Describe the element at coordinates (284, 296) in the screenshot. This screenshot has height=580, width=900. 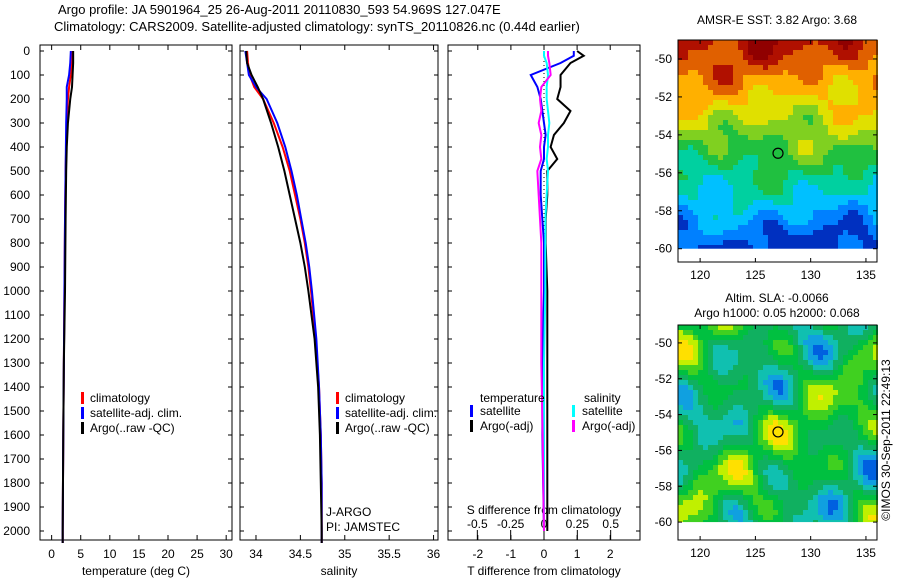
I see `profile-line-argo-raw-qc-` at that location.